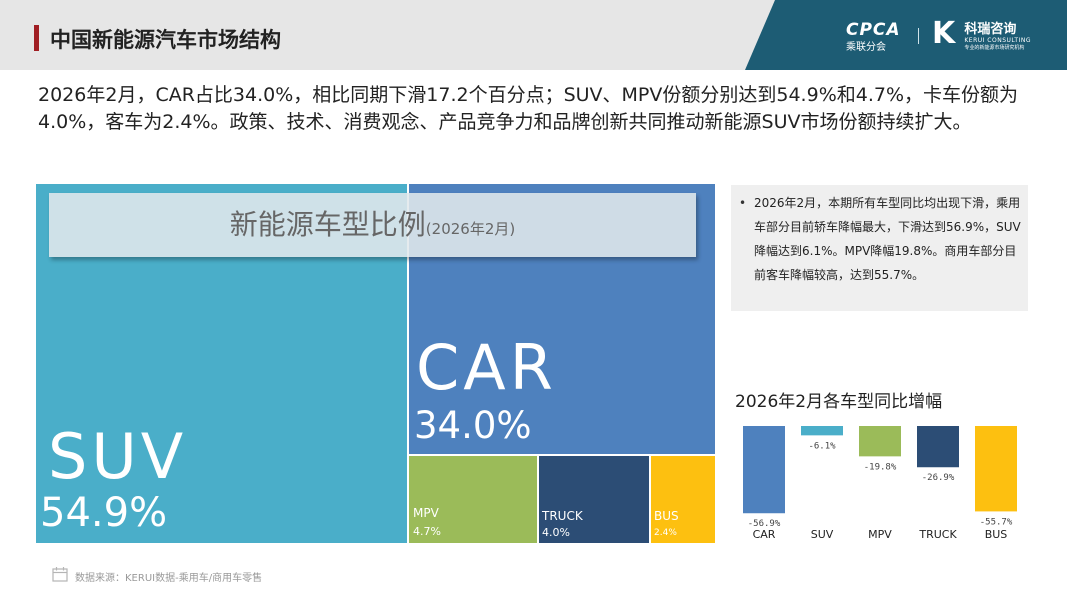  What do you see at coordinates (996, 469) in the screenshot?
I see `bar-bus` at bounding box center [996, 469].